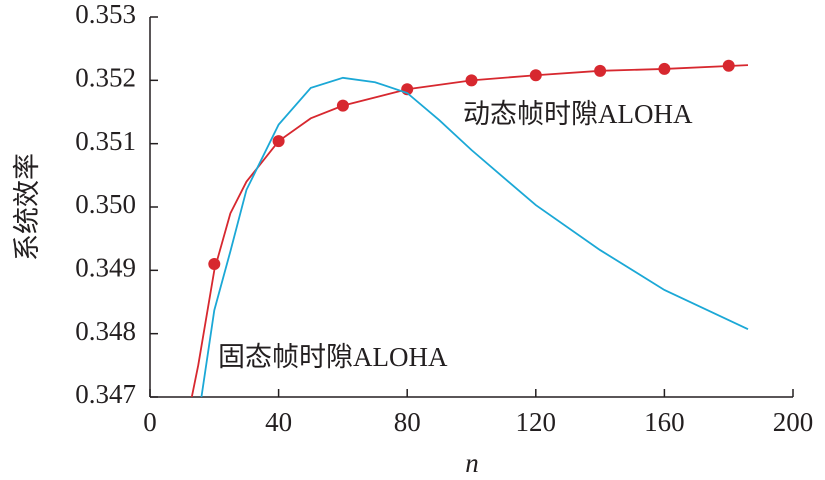 The height and width of the screenshot is (480, 825). Describe the element at coordinates (472, 463) in the screenshot. I see `x-axis-label: n` at that location.